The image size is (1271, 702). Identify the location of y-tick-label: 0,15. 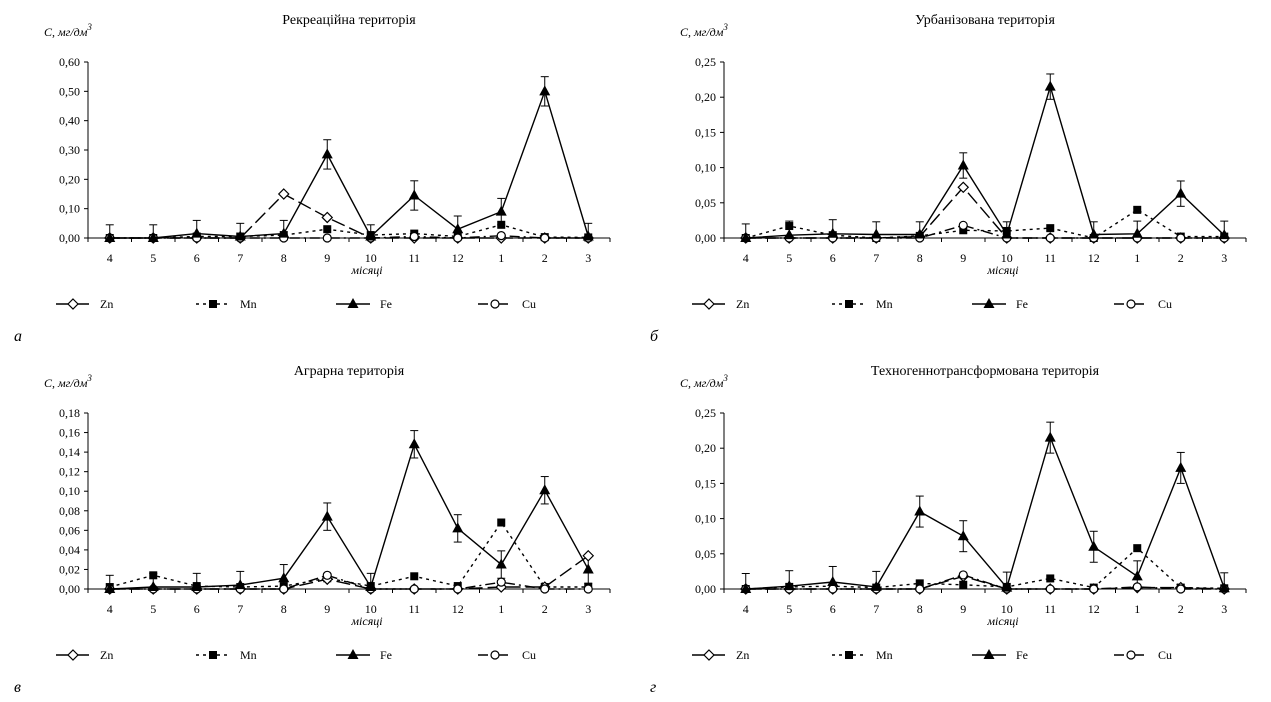
(705, 132).